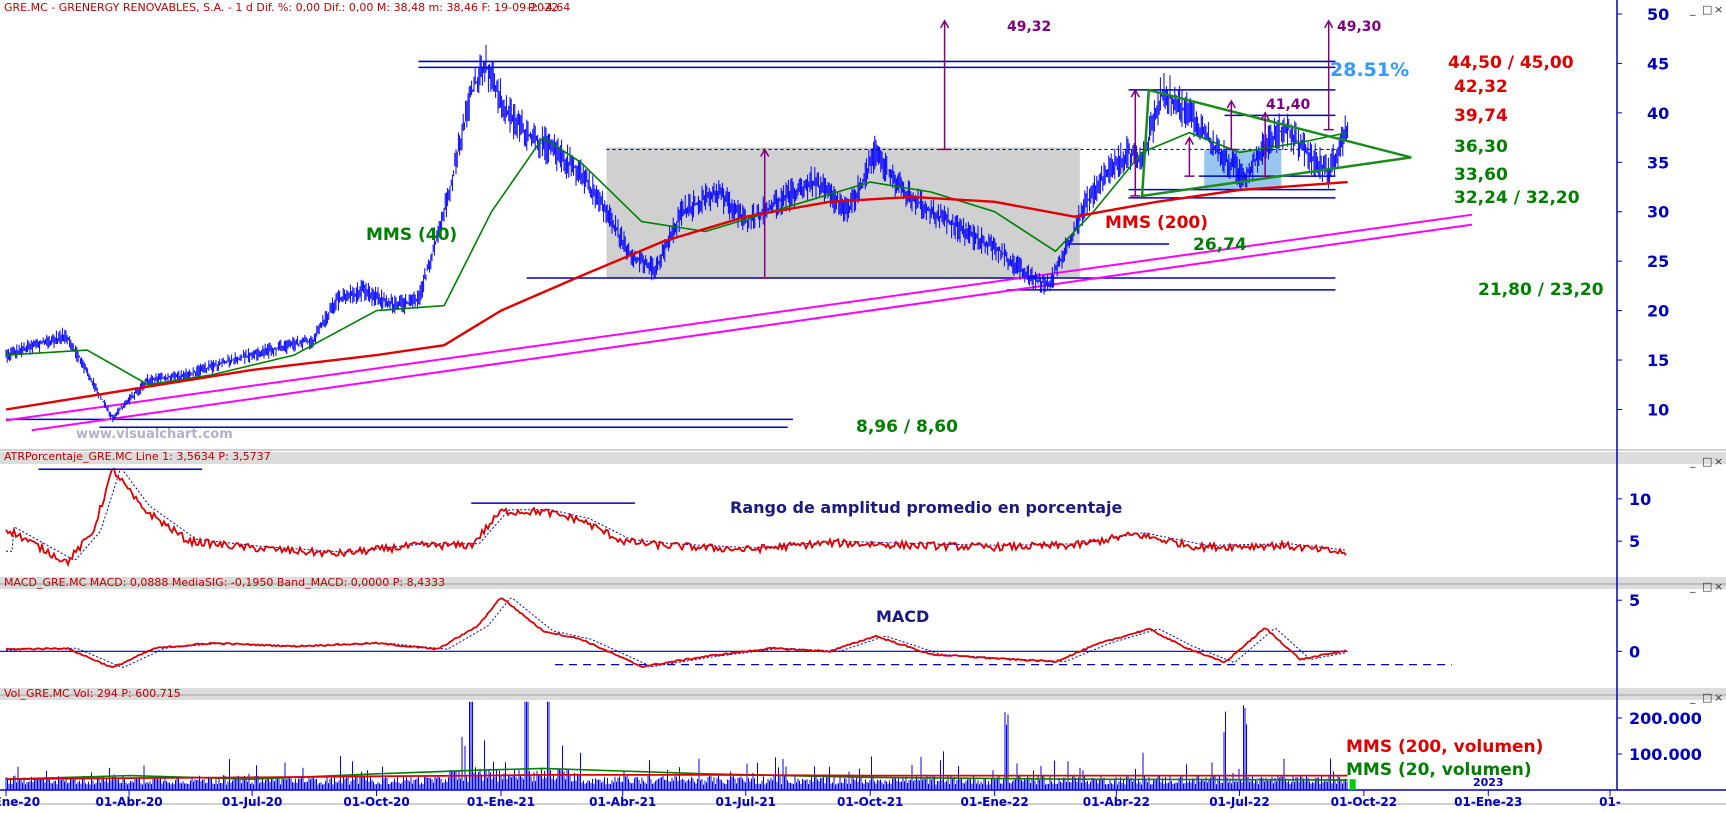 The image size is (1726, 813). Describe the element at coordinates (1658, 212) in the screenshot. I see `price-y-tick-label: 30` at that location.